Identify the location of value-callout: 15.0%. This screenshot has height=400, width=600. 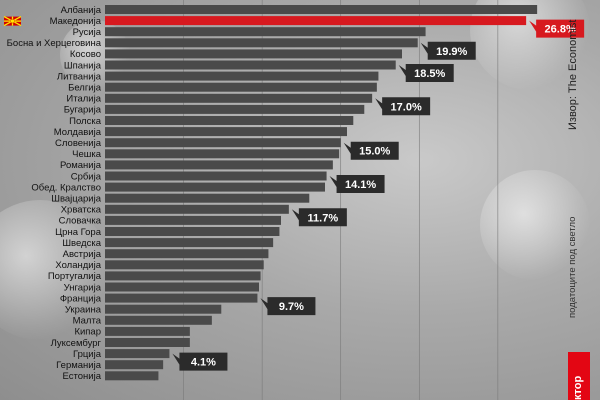
(371, 150).